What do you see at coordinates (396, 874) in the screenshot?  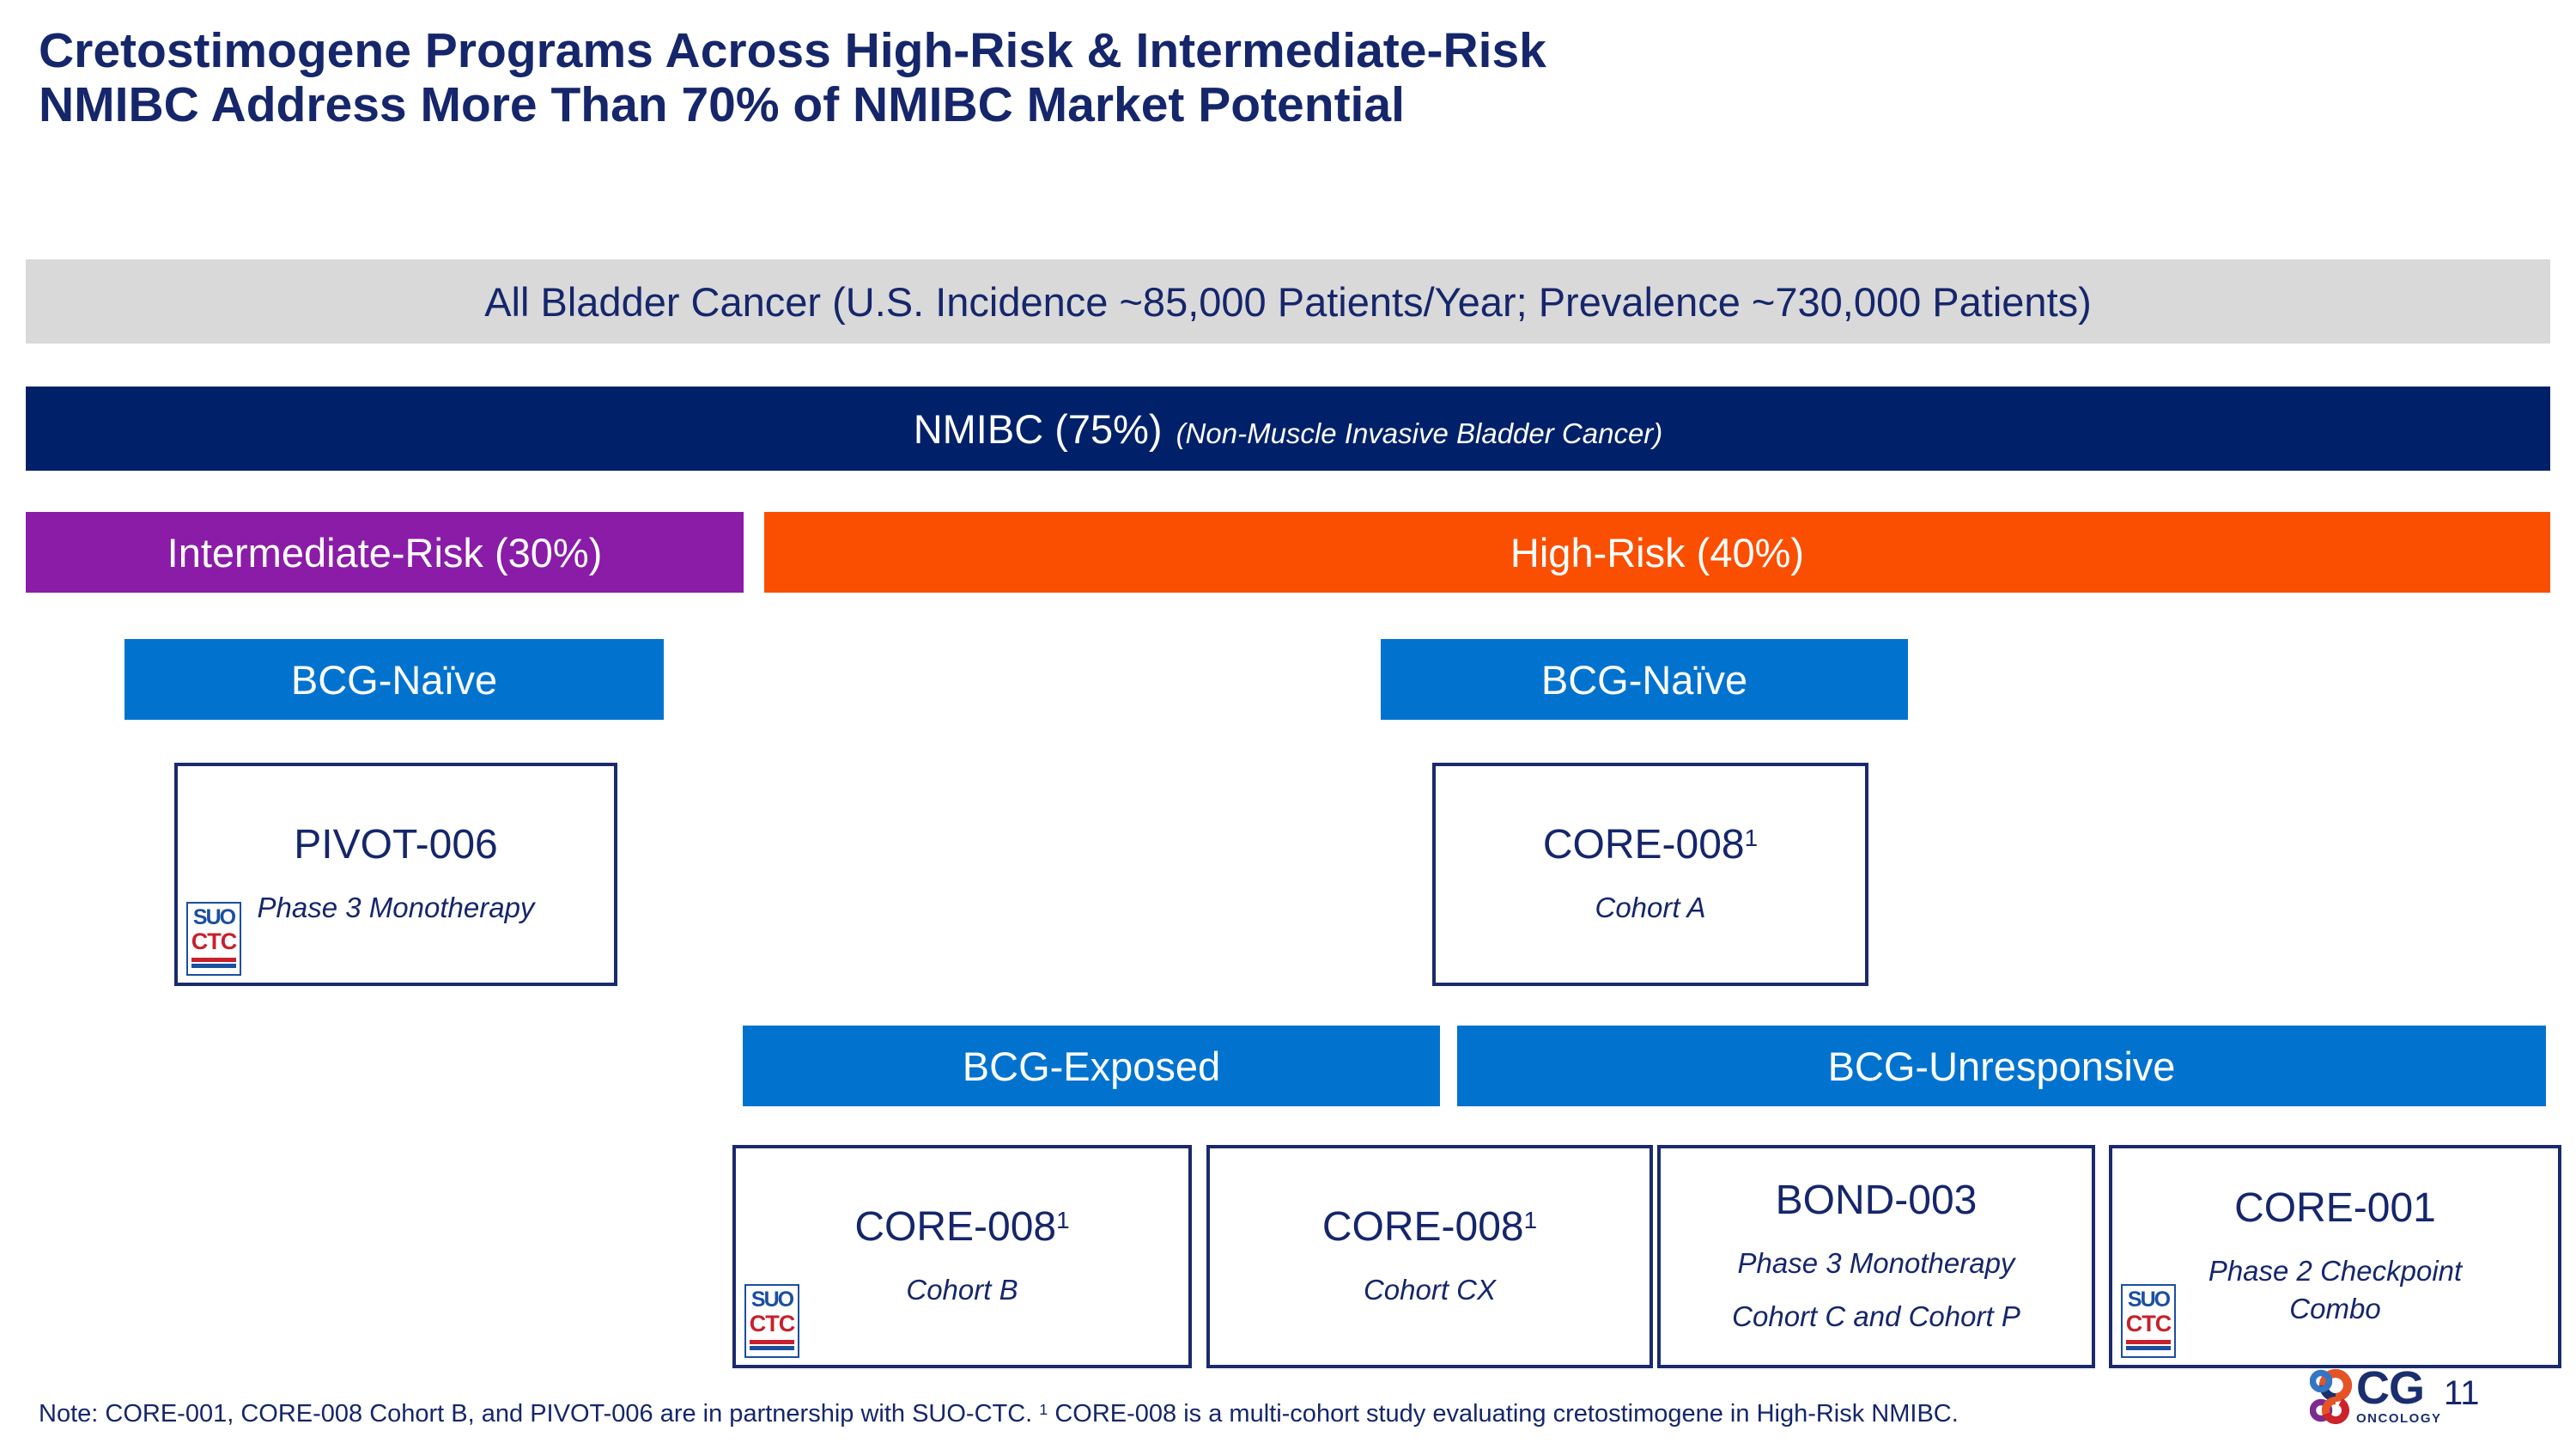 I see `program-box-pivot-006: PIVOT-006 Phase 3 Monotherapy SUO CTC` at bounding box center [396, 874].